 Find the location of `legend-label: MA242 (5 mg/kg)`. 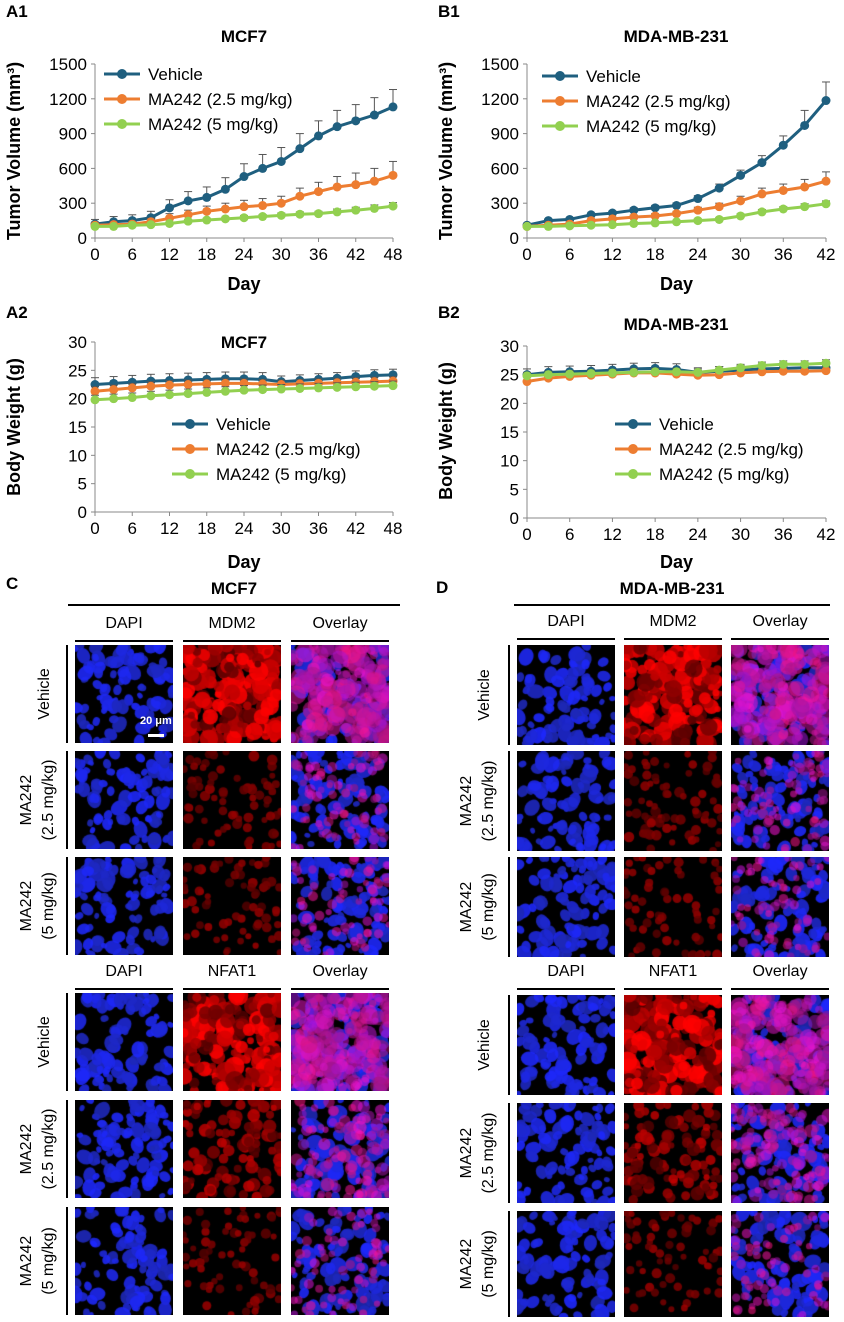

legend-label: MA242 (5 mg/kg) is located at coordinates (724, 474).